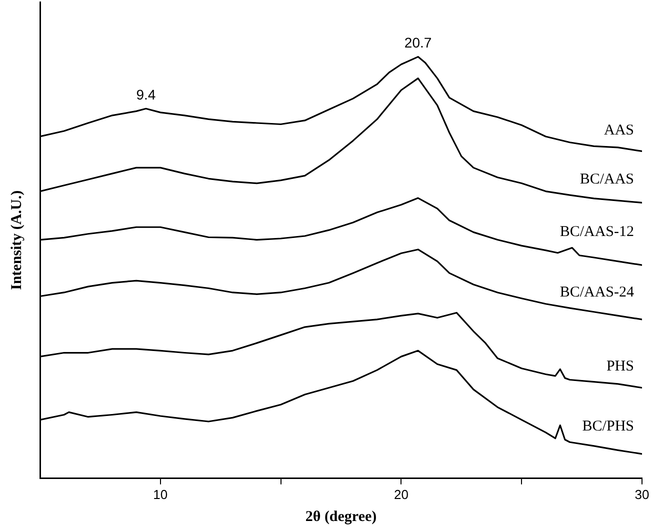 The image size is (654, 530). What do you see at coordinates (642, 494) in the screenshot?
I see `x-tick-label: 30` at bounding box center [642, 494].